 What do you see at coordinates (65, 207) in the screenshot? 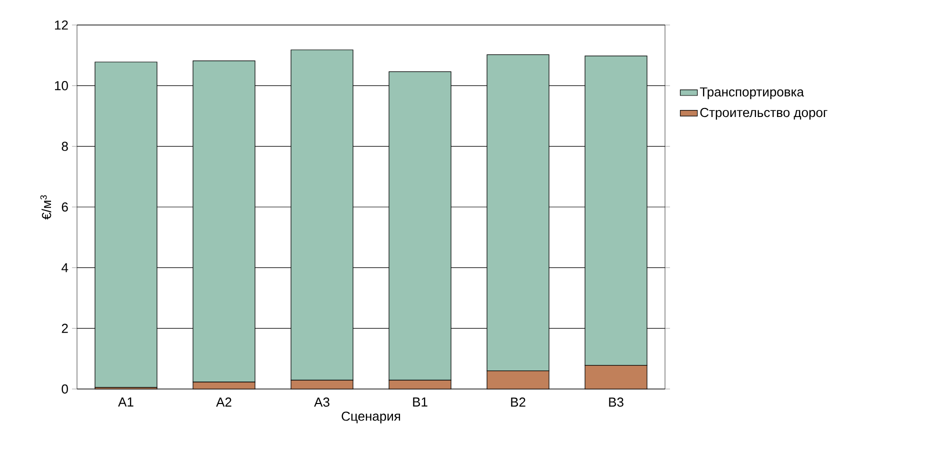
I see `y-tick-label: 6` at bounding box center [65, 207].